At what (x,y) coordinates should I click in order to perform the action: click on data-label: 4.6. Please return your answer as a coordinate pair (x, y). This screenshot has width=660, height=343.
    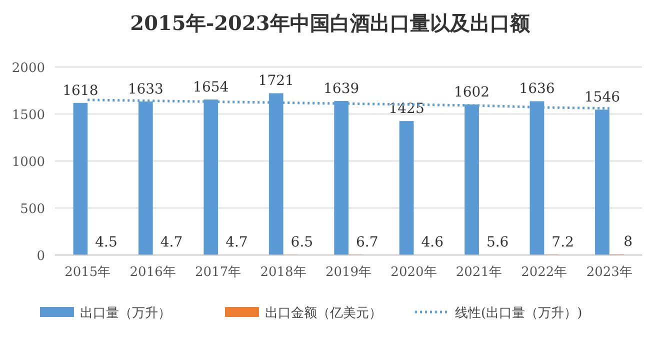
    Looking at the image, I should click on (432, 242).